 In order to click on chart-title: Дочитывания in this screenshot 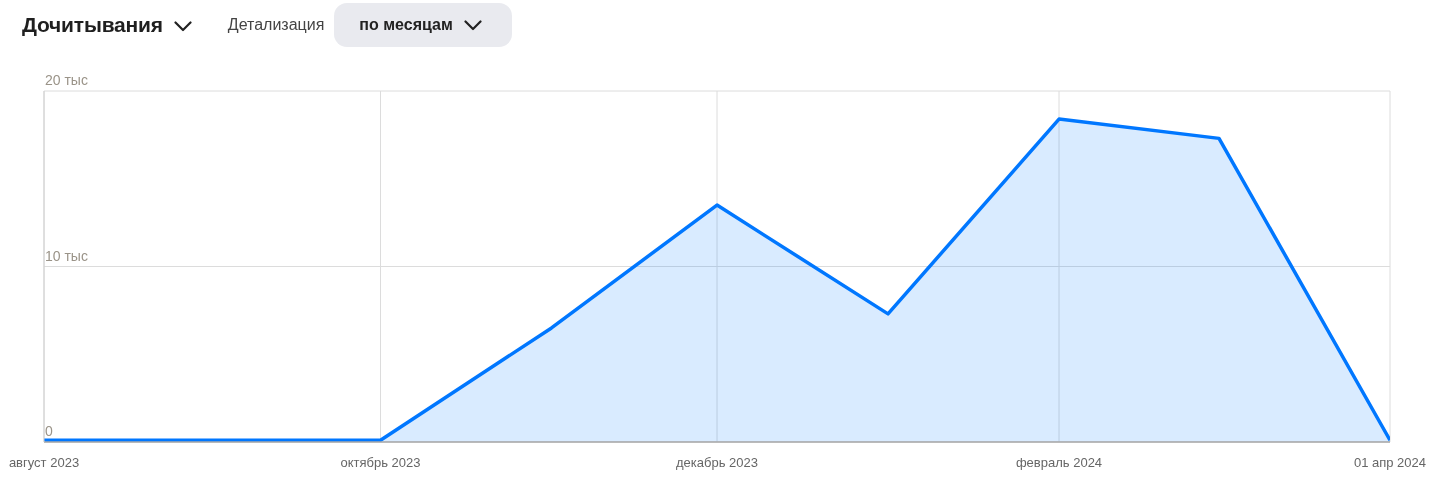, I will do `click(92, 24)`.